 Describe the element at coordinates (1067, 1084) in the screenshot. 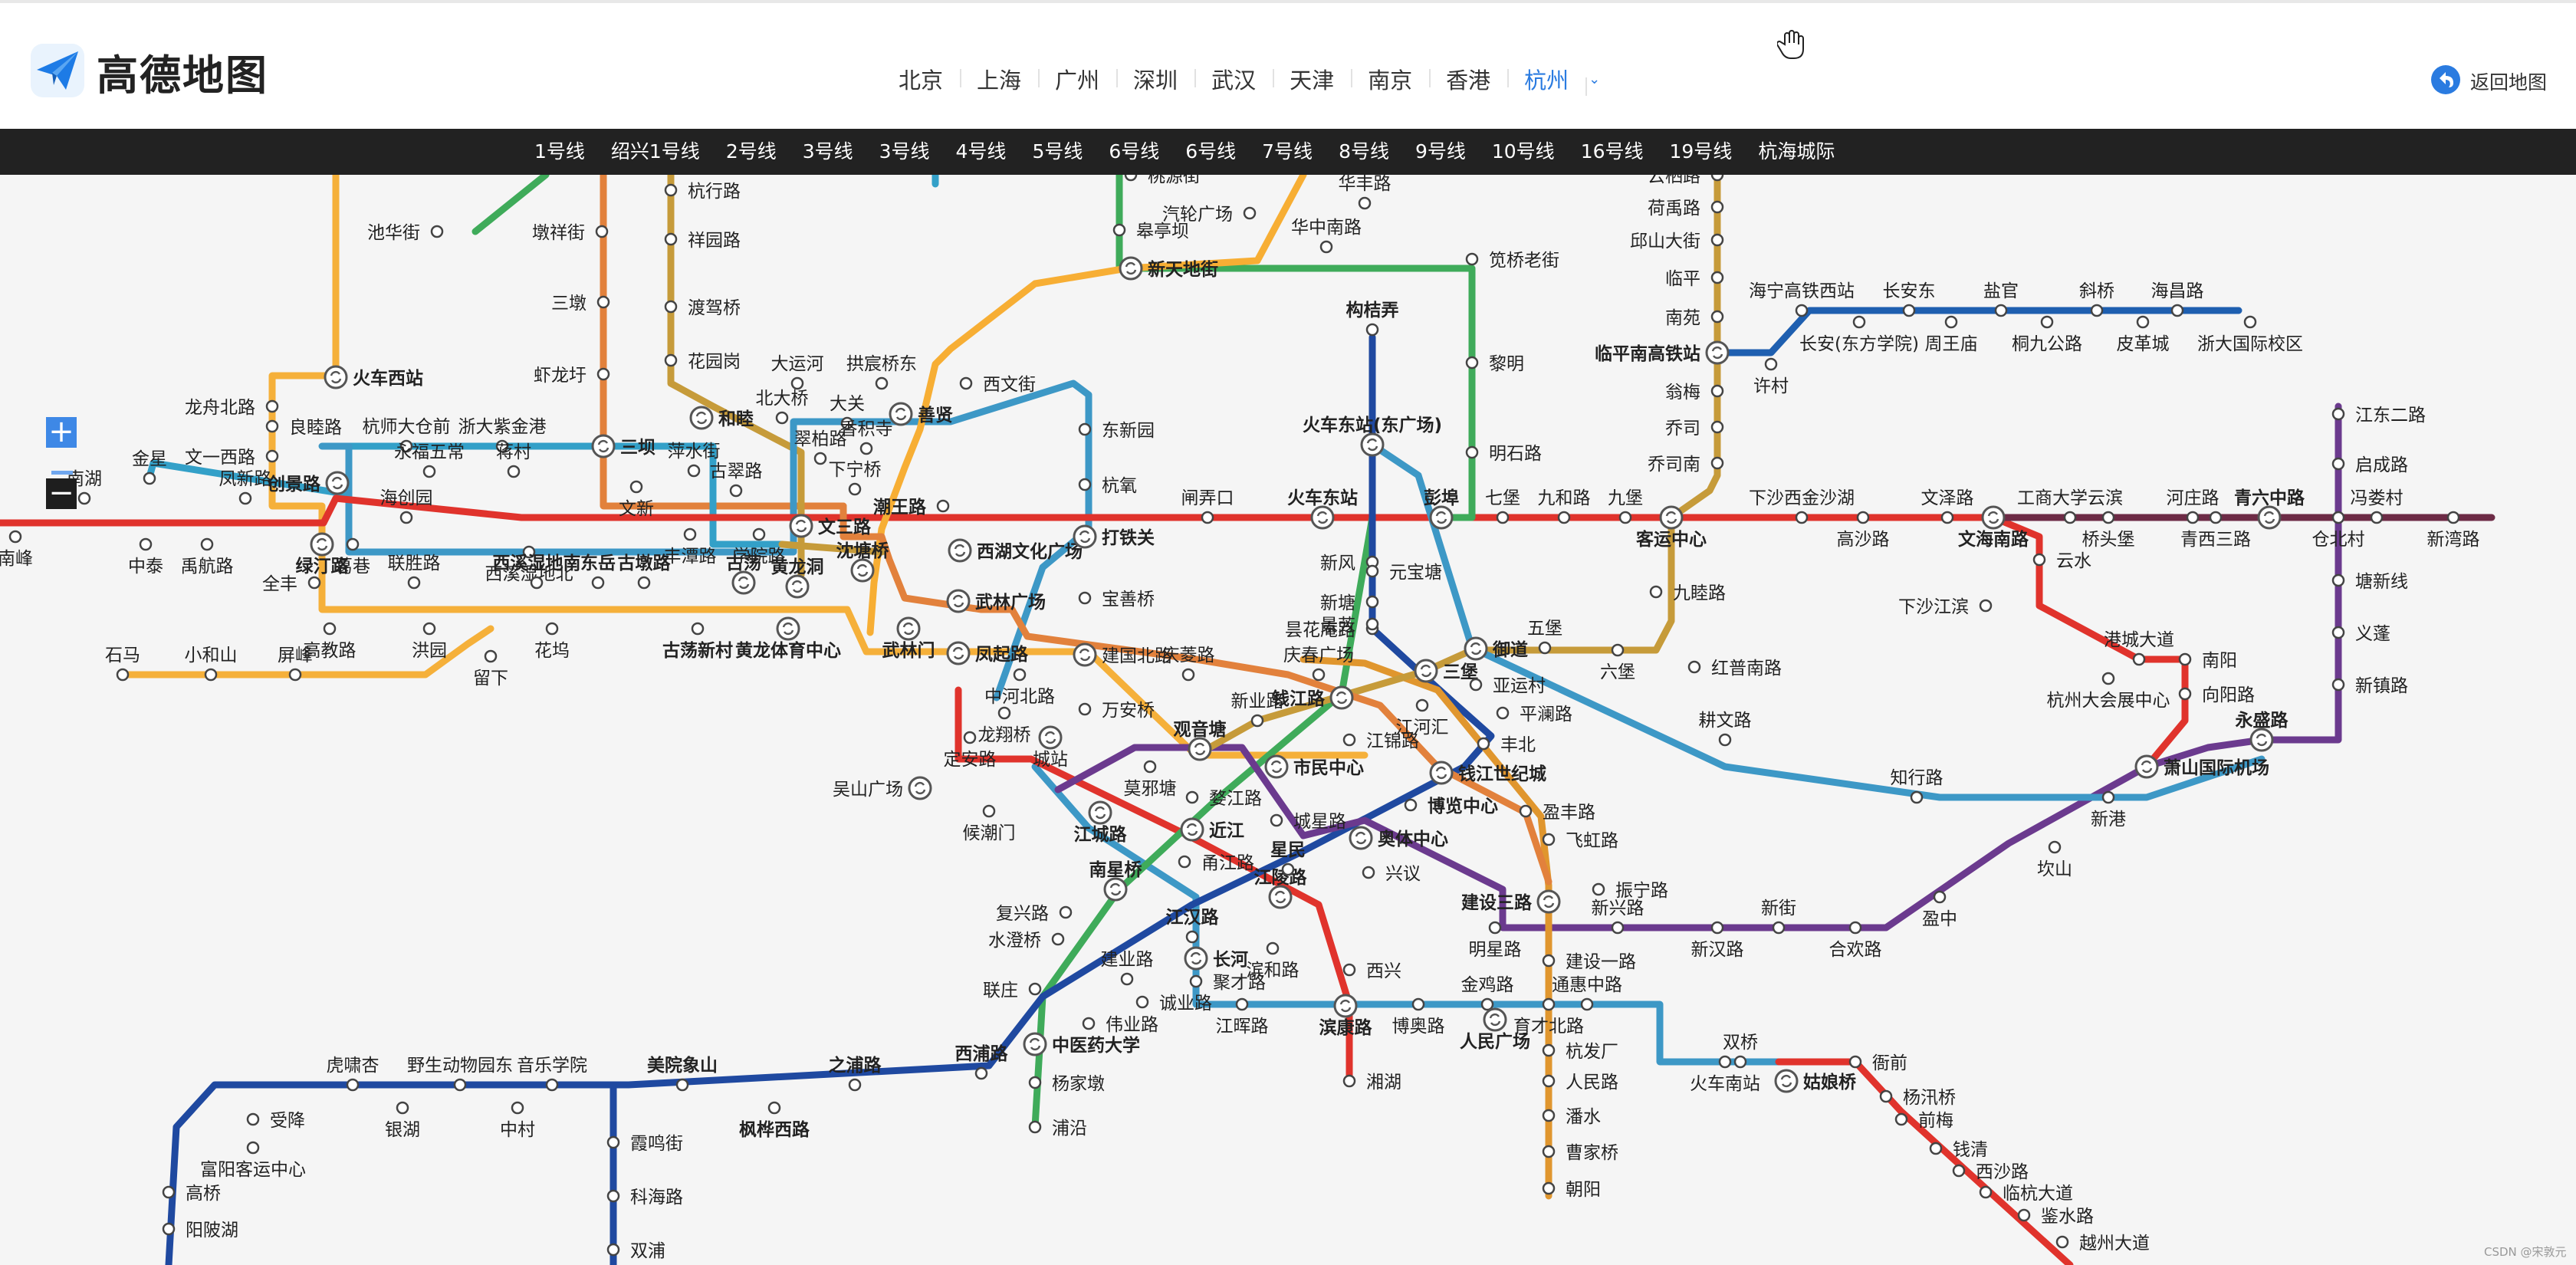

I see `station: 杨家墩` at that location.